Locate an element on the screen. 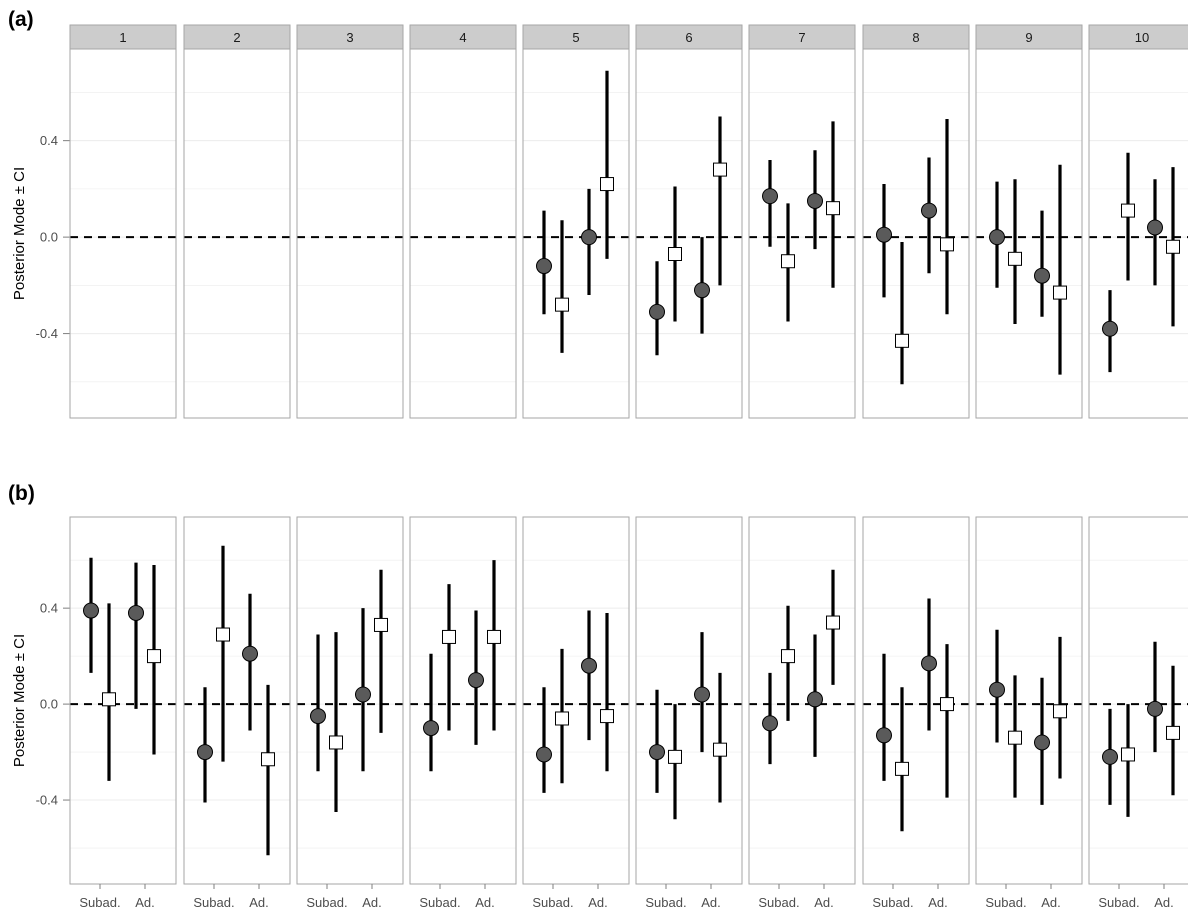 The height and width of the screenshot is (915, 1188). facet-strip-label: 2 is located at coordinates (236, 37).